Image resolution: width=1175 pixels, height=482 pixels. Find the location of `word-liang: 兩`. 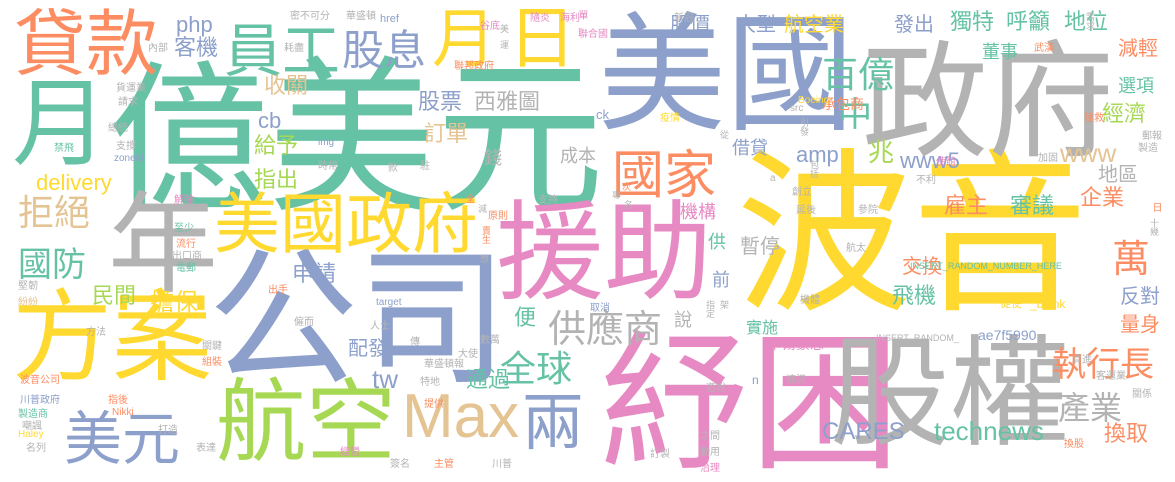

word-liang: 兩 is located at coordinates (553, 422).